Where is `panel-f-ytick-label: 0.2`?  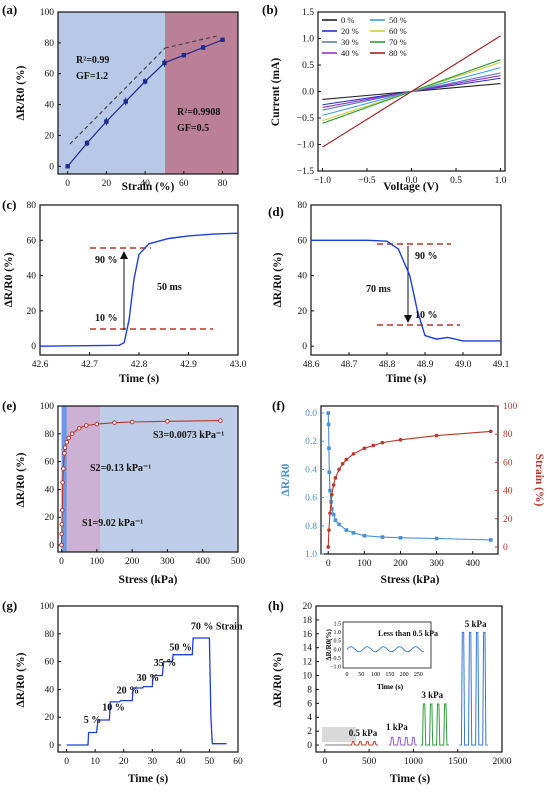 panel-f-ytick-label: 0.2 is located at coordinates (311, 442).